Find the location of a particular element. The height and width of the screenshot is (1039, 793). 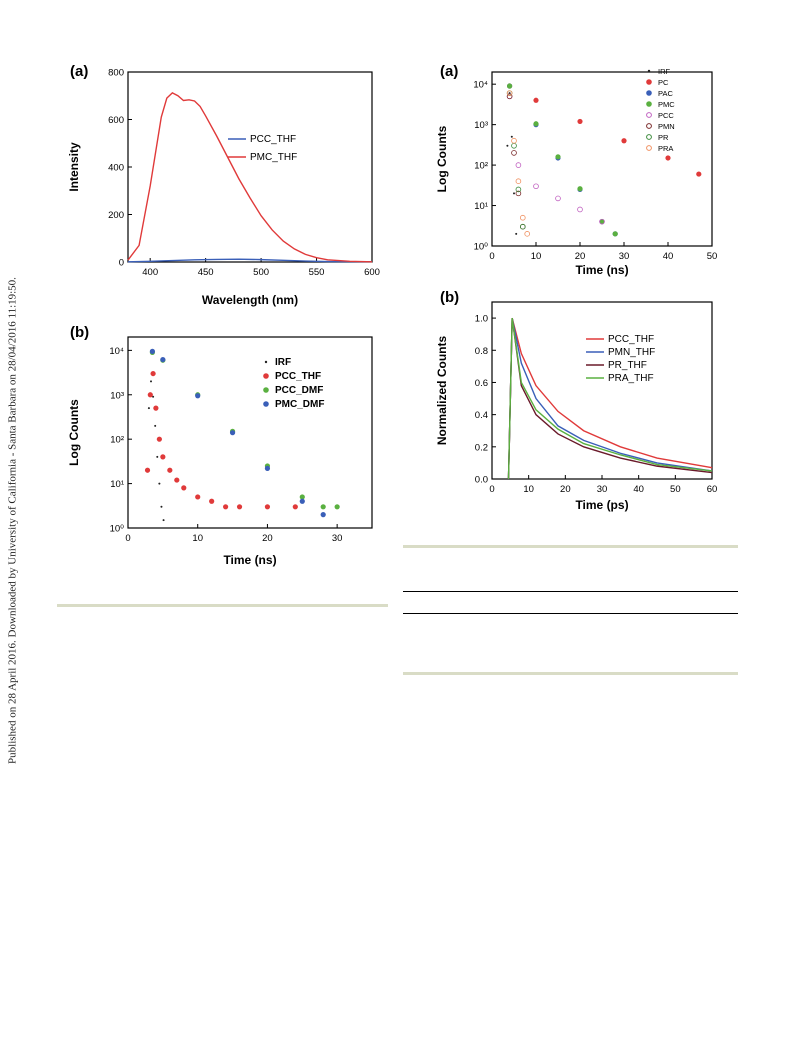

series-line-pra_thf is located at coordinates (610, 398).